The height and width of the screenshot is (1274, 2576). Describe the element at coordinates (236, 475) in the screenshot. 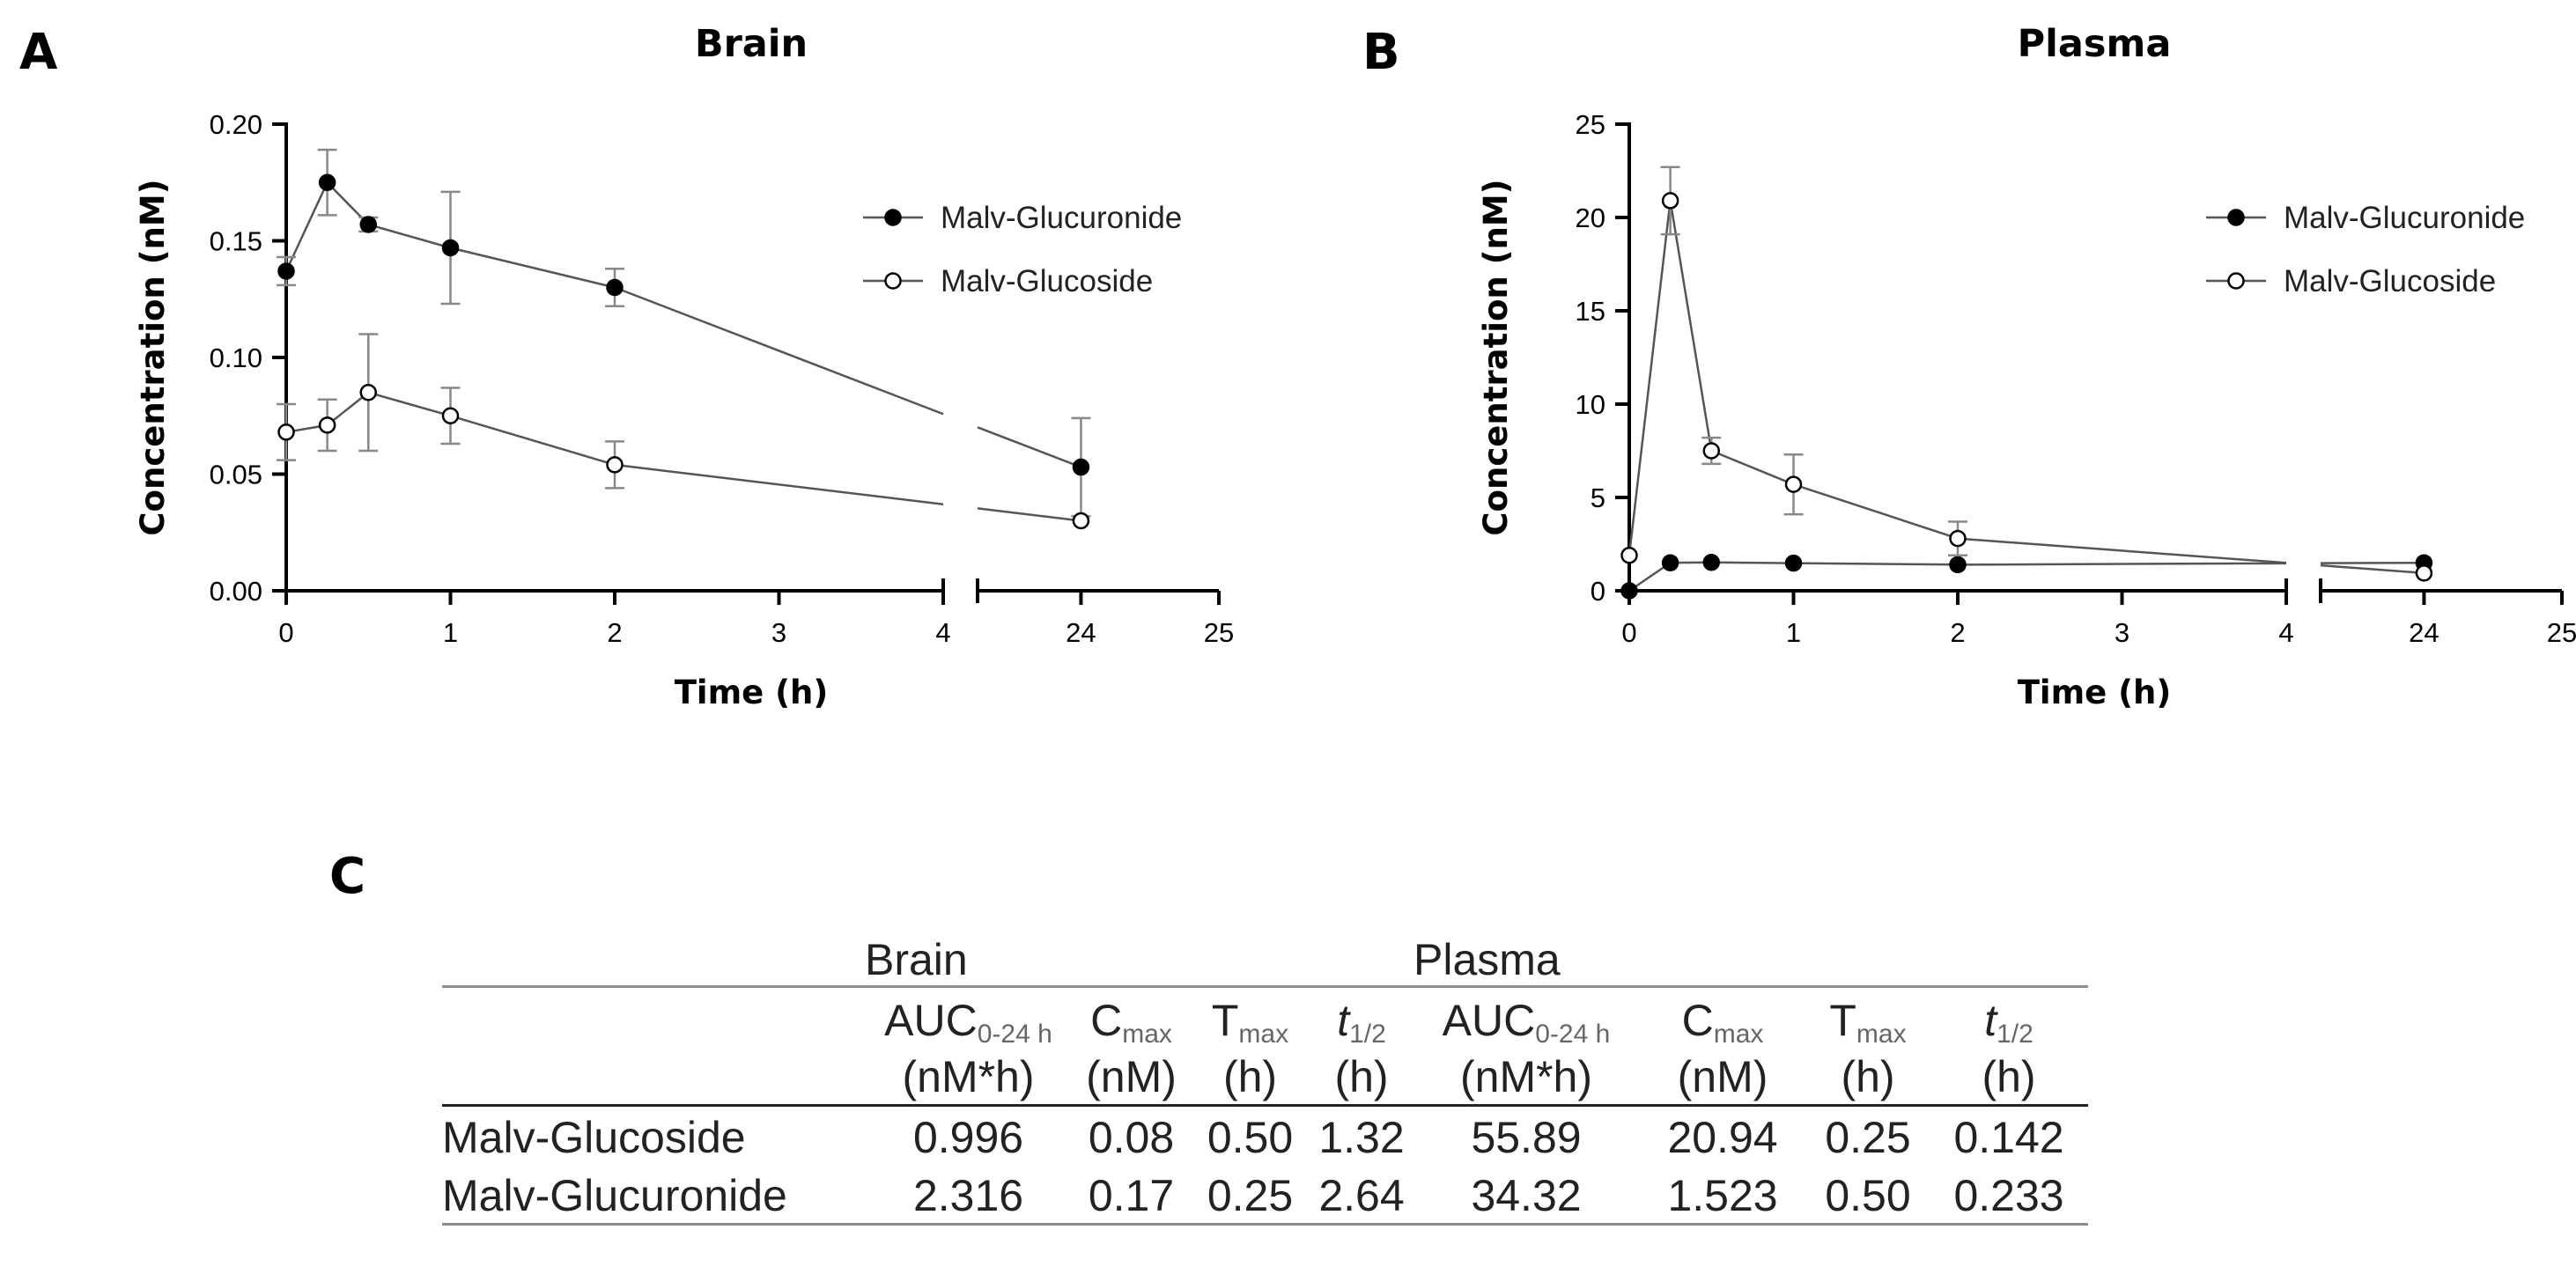

I see `y-tick-label: 0.05` at that location.